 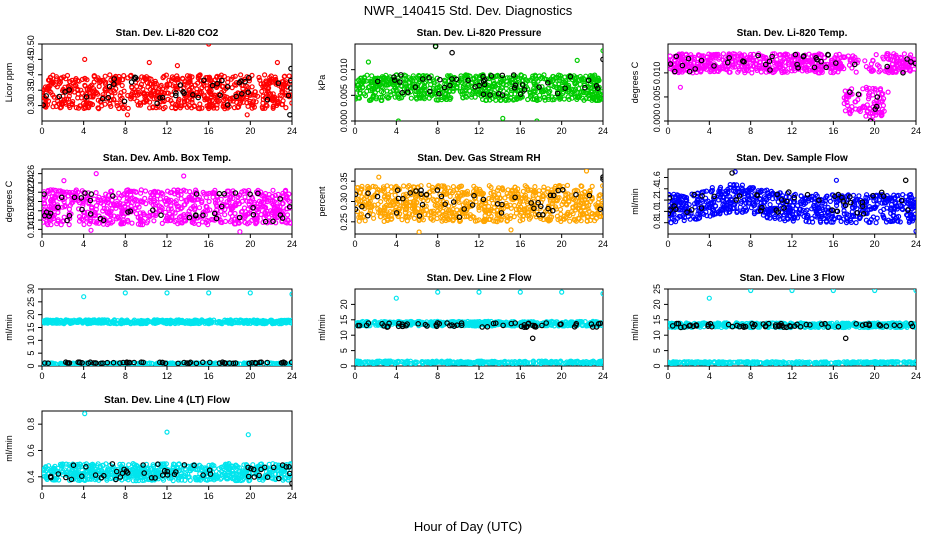 I want to click on y-axis-label: Licor ppm, so click(x=9, y=83).